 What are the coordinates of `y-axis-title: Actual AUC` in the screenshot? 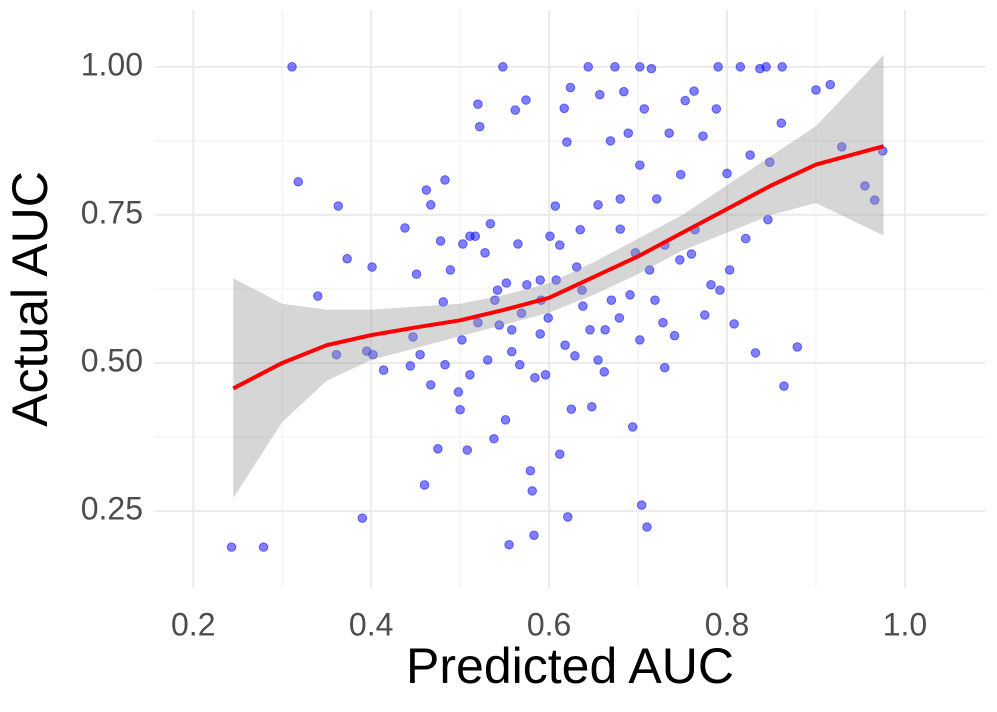 It's located at (30, 299).